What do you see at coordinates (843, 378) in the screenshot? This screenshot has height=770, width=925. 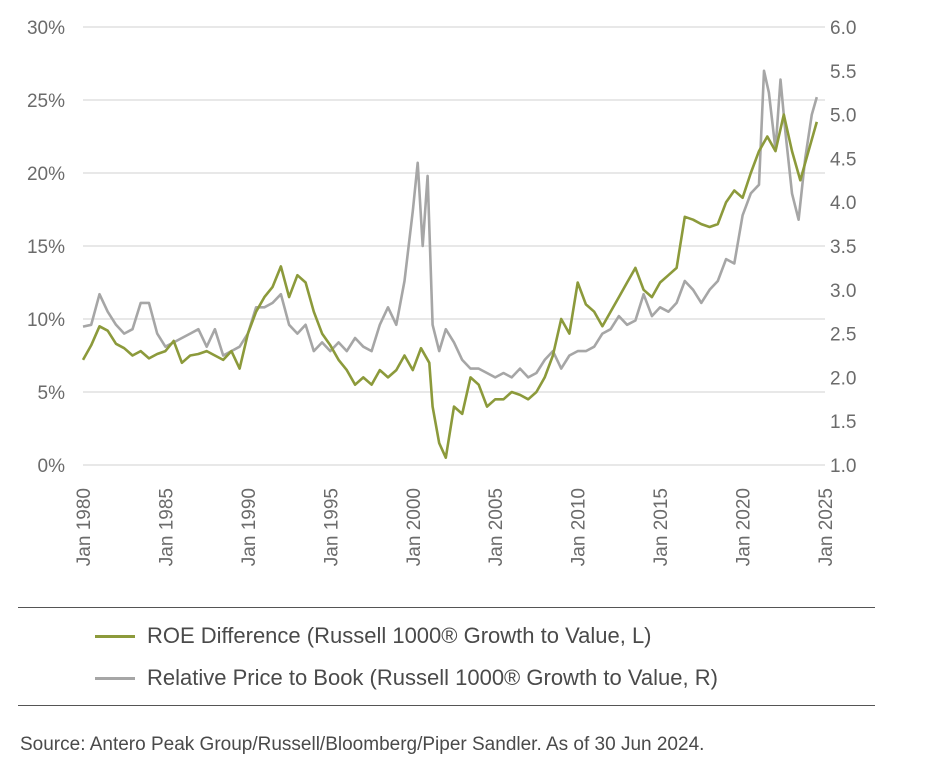 I see `y-right-tick-label: 2.0` at bounding box center [843, 378].